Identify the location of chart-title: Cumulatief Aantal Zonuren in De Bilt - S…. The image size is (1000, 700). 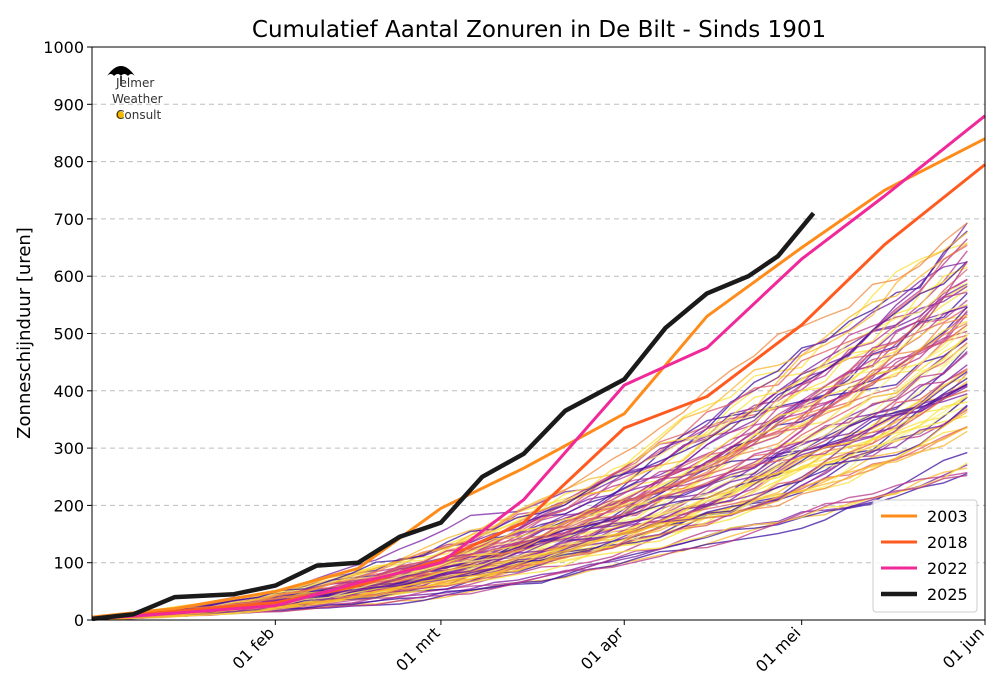
(539, 30).